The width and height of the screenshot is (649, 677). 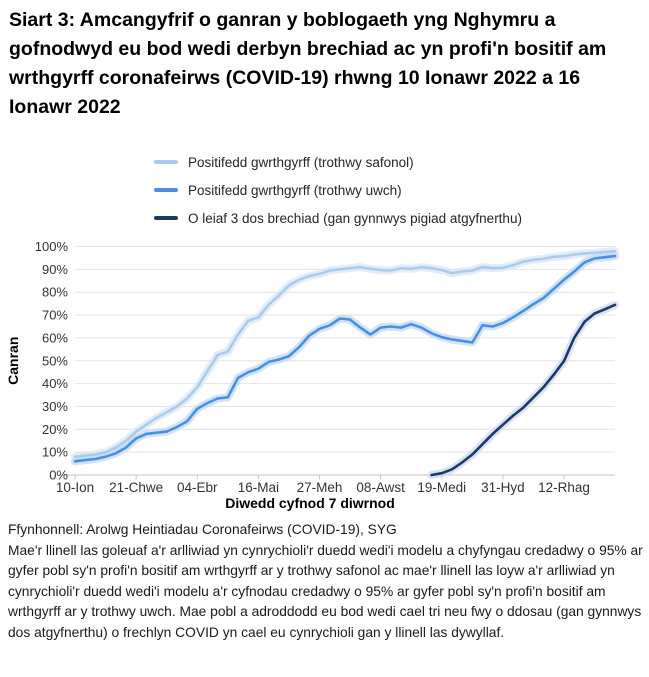 What do you see at coordinates (55, 337) in the screenshot?
I see `y-tick-label: 60%` at bounding box center [55, 337].